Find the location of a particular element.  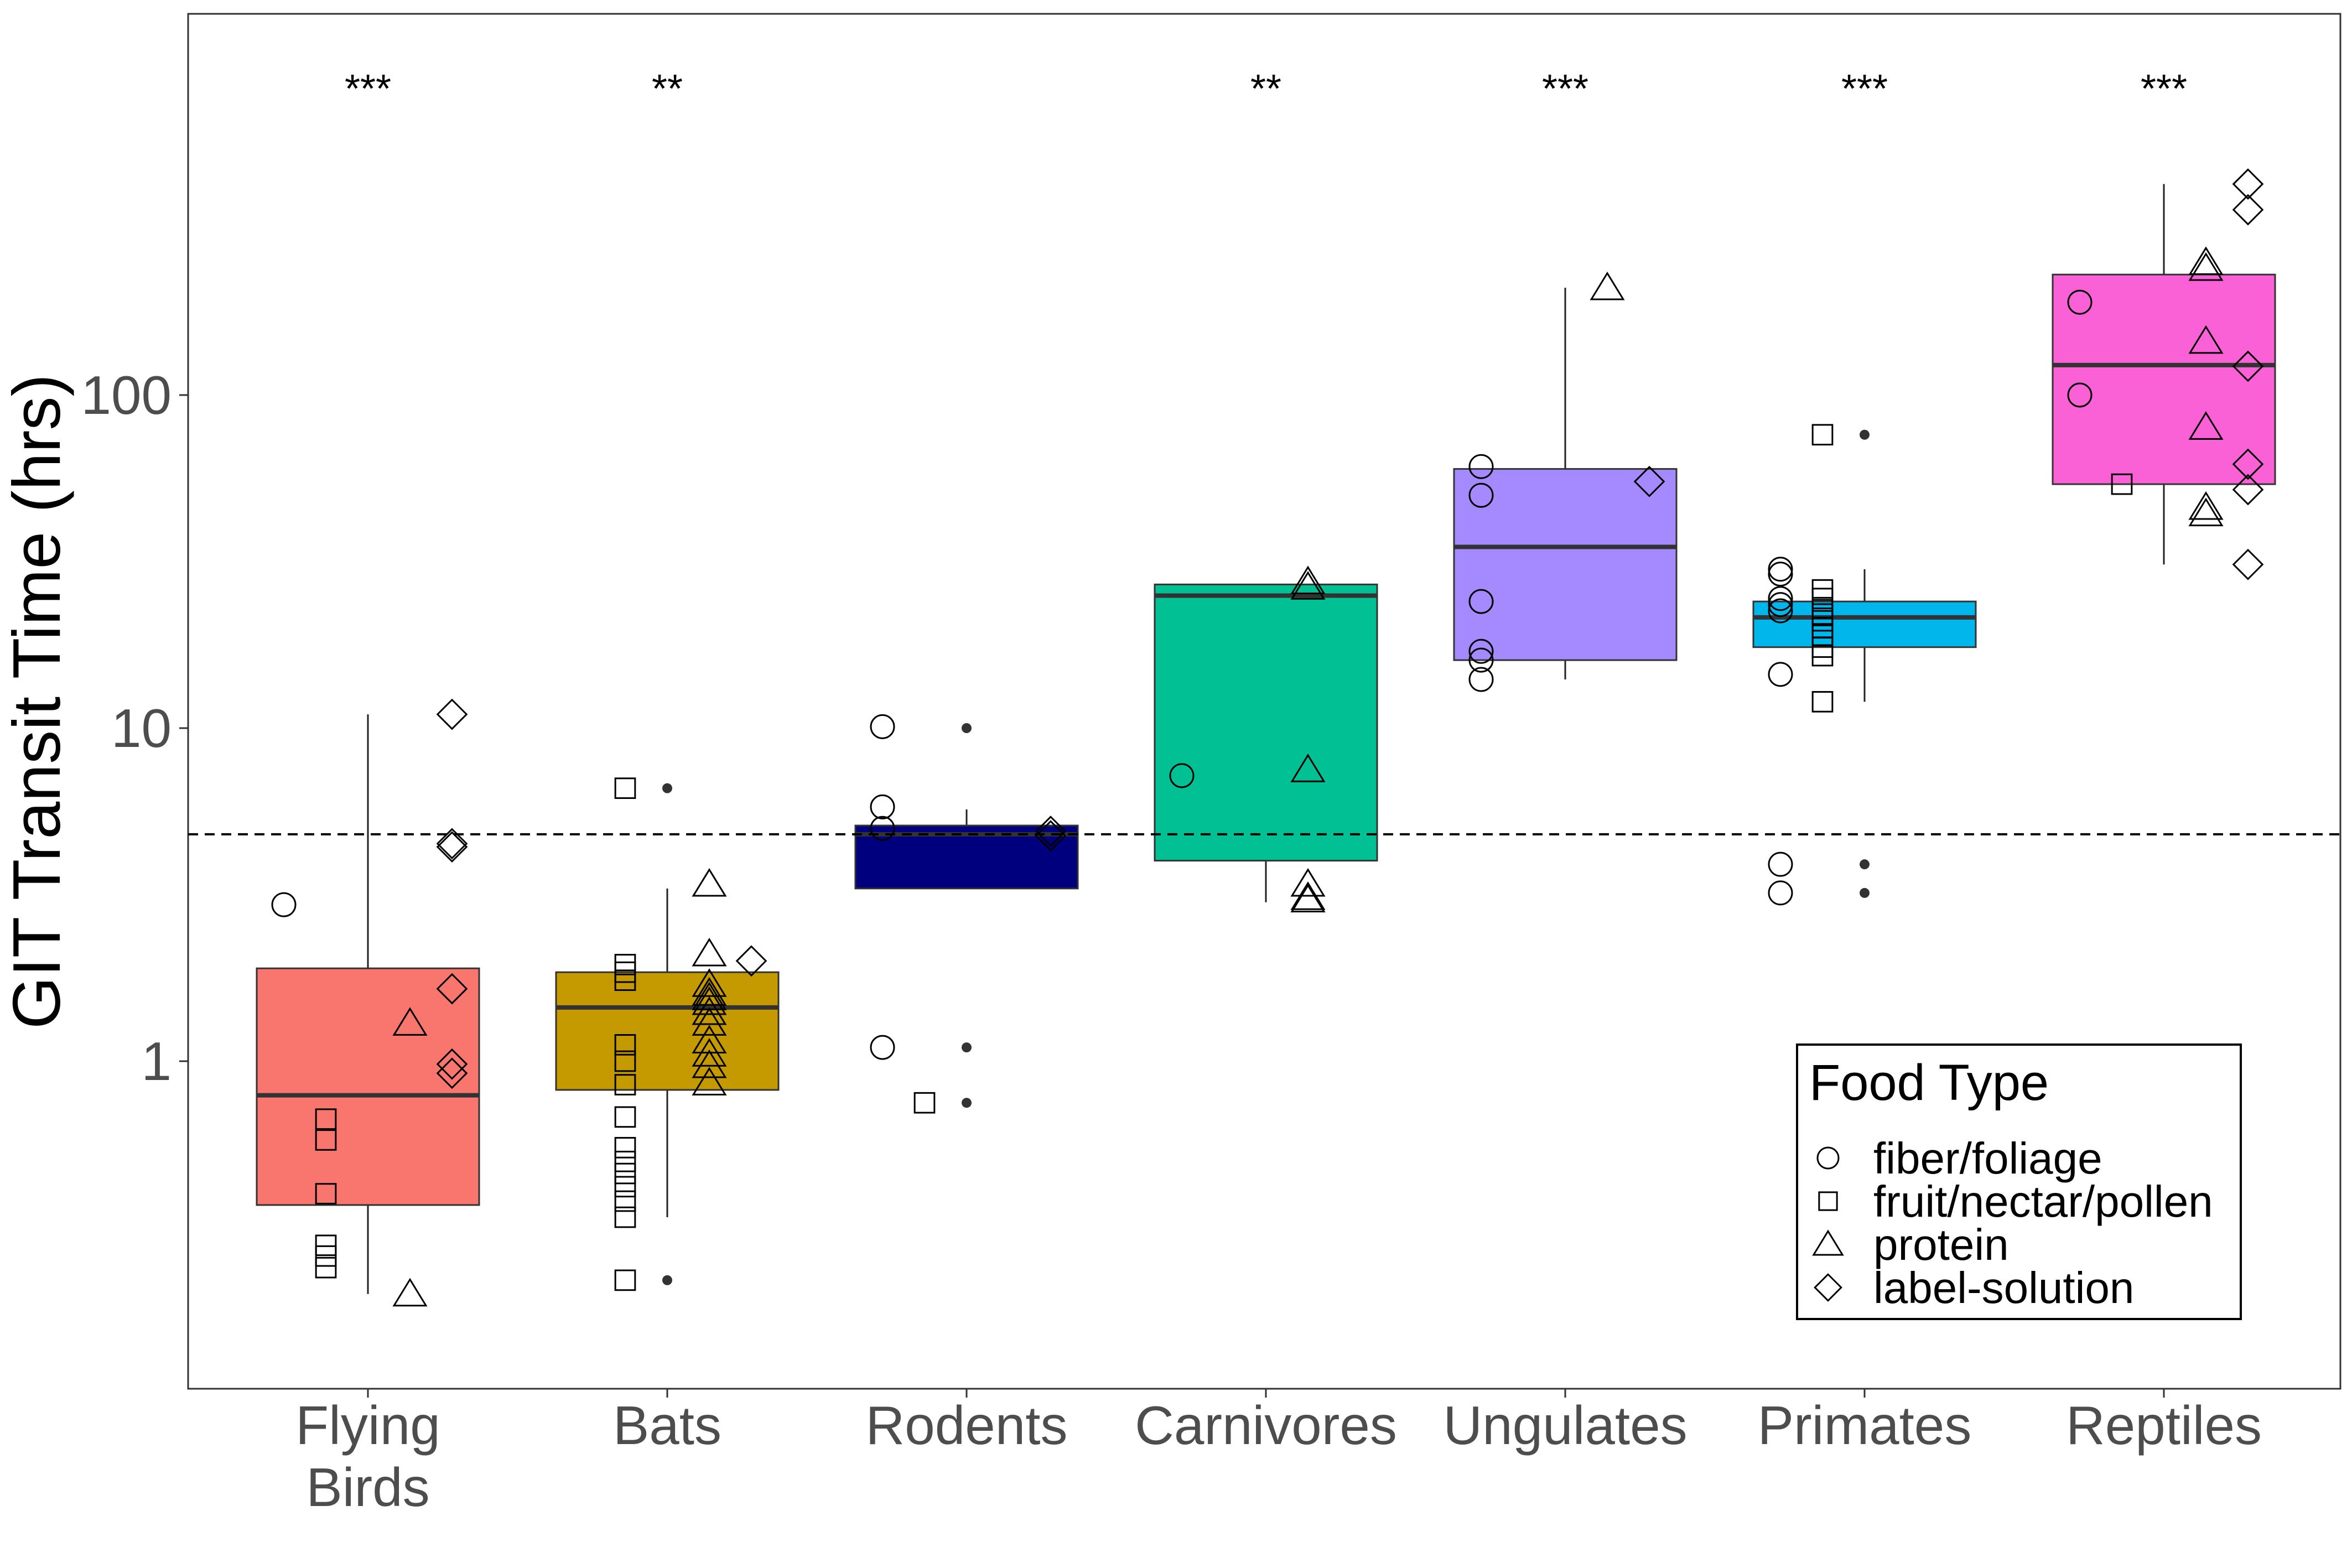

significance-layer: *** ** ** *** *** *** is located at coordinates (1266, 89).